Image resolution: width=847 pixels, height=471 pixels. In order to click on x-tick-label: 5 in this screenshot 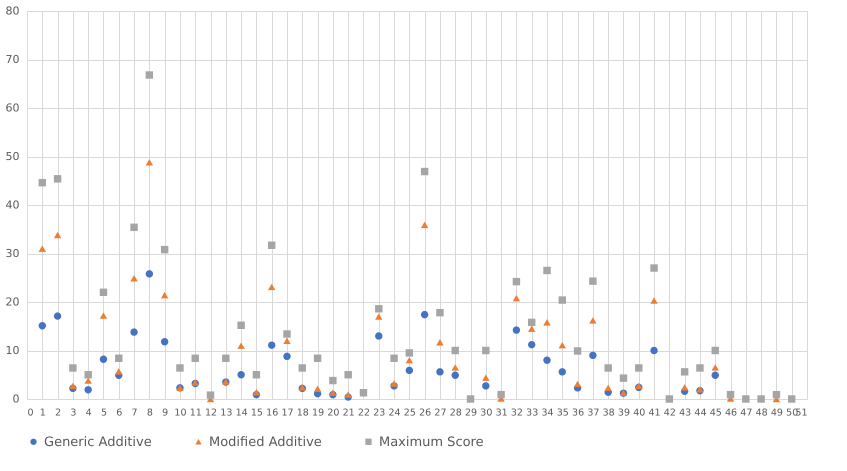, I will do `click(103, 413)`.